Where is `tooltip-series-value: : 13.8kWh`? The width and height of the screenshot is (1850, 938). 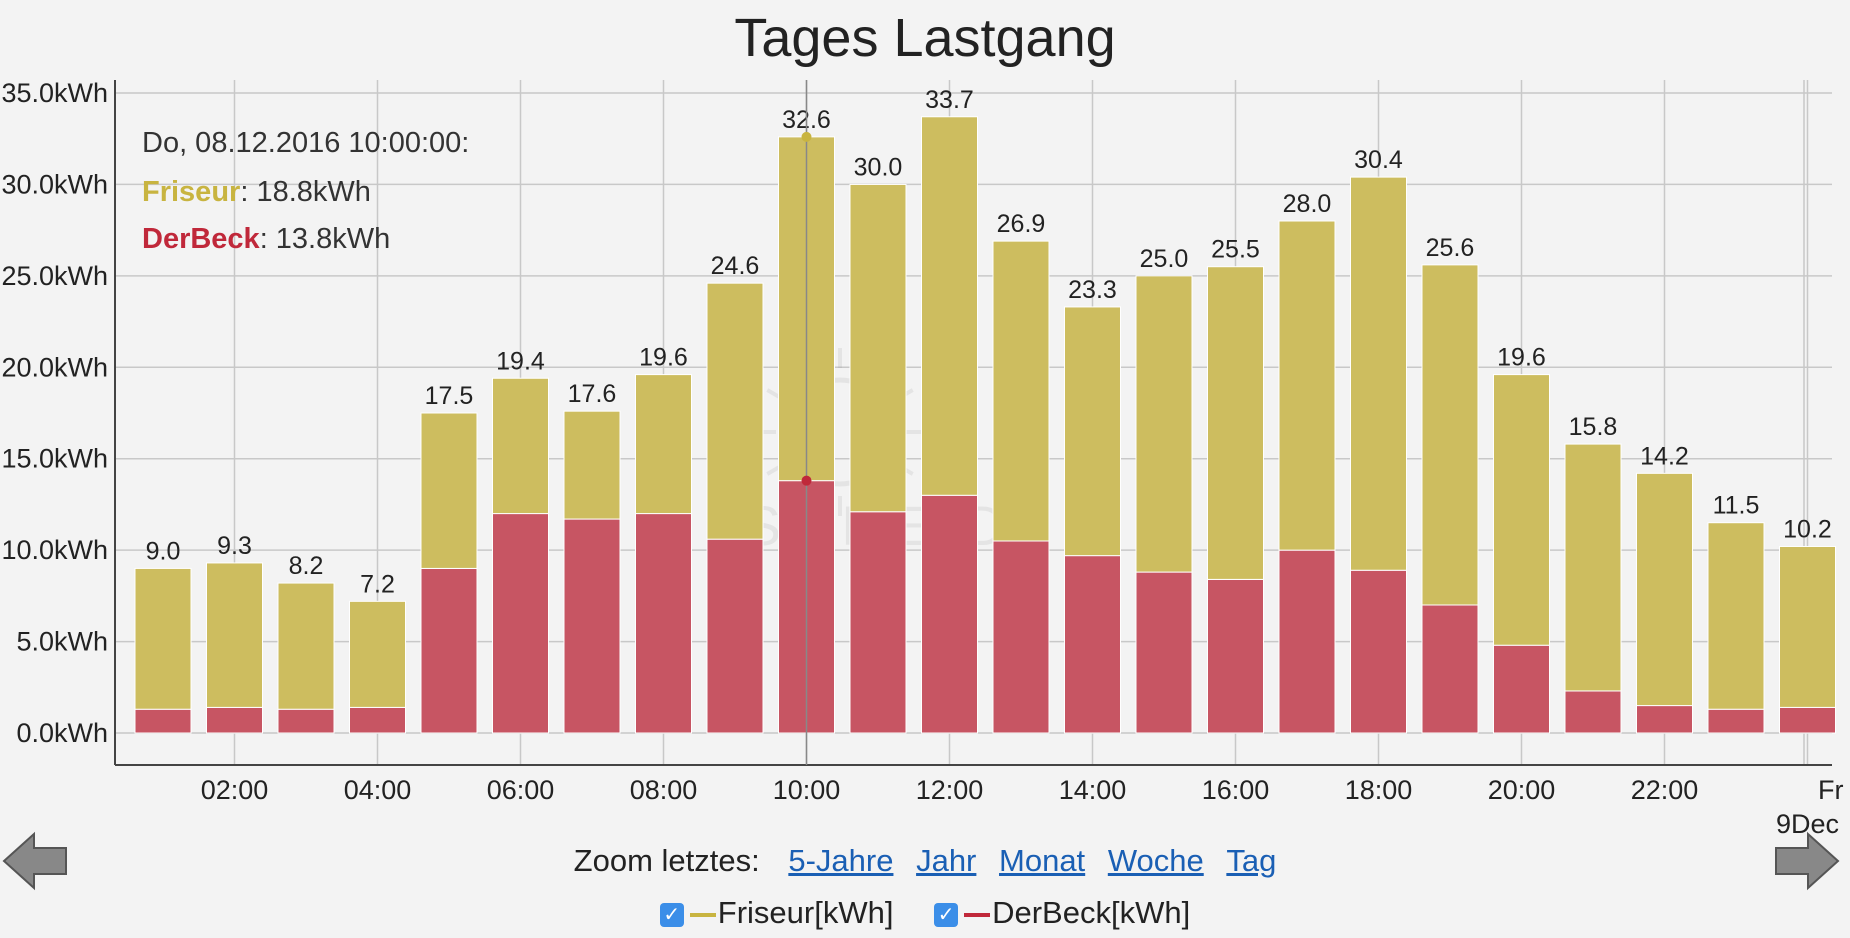 tooltip-series-value: : 13.8kWh is located at coordinates (325, 239).